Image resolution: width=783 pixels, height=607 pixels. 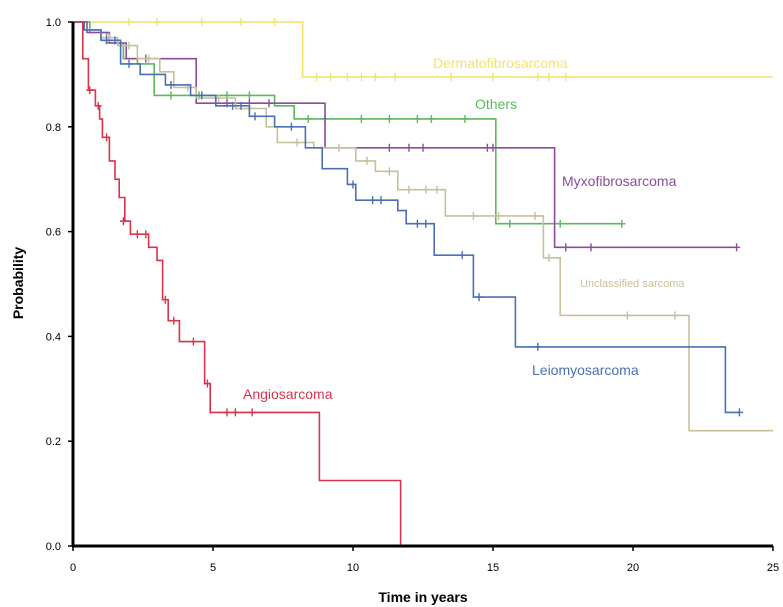 I want to click on label-others: Others, so click(x=496, y=104).